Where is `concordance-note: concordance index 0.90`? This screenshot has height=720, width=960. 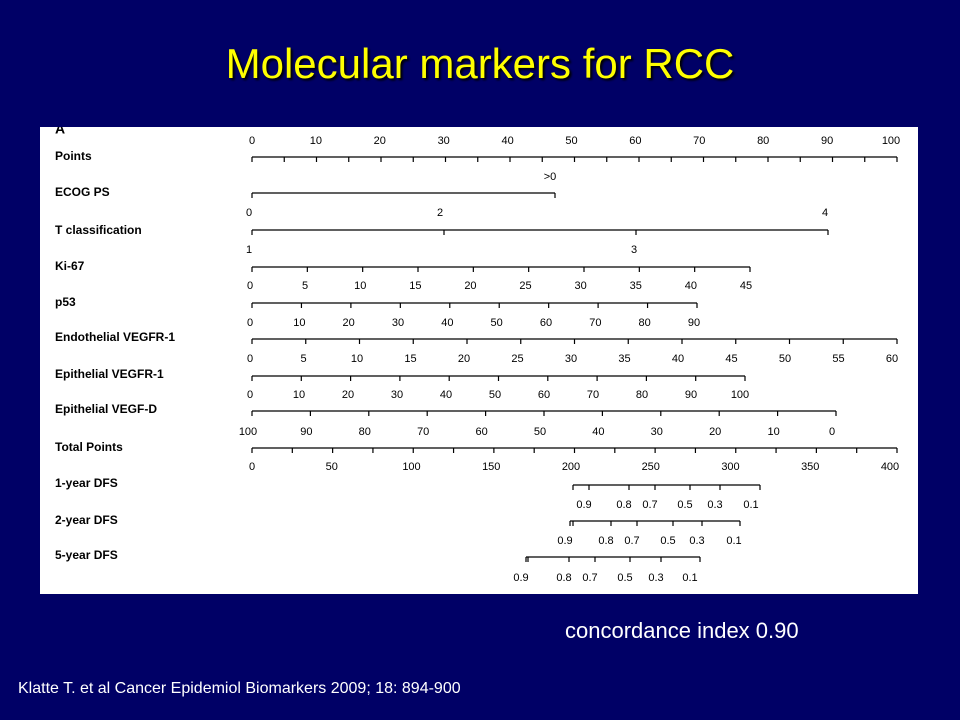 concordance-note: concordance index 0.90 is located at coordinates (682, 630).